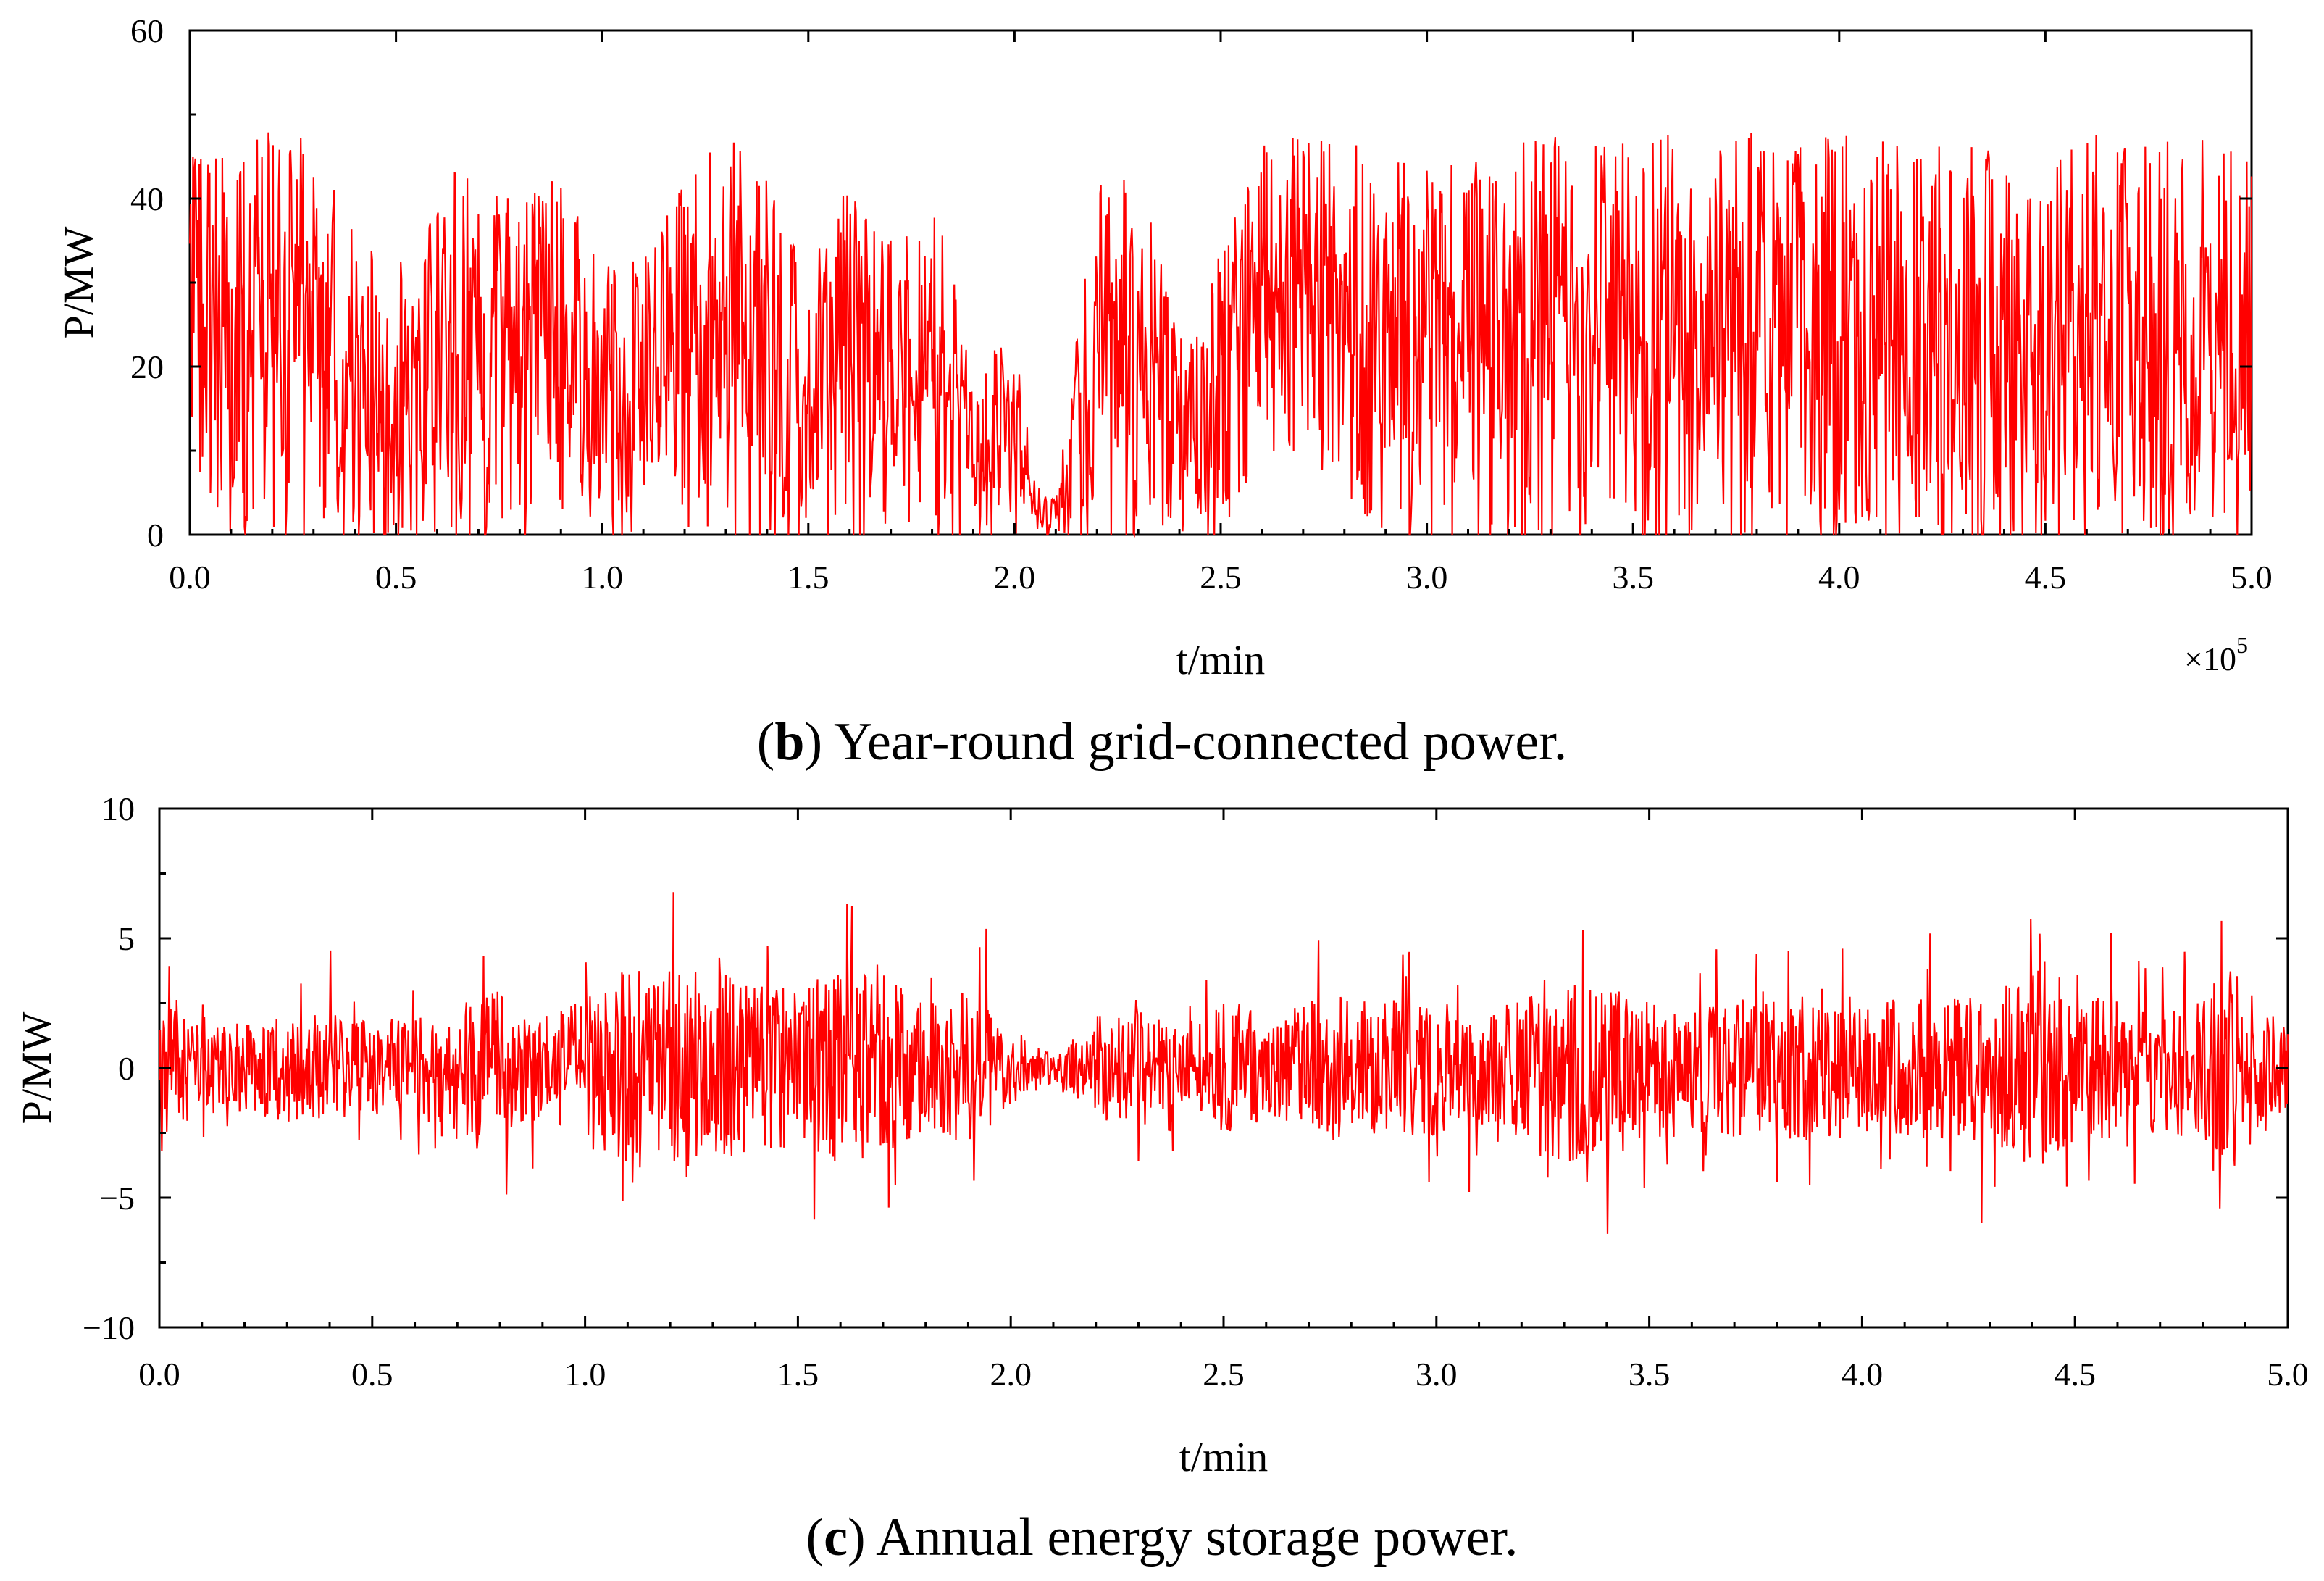 The image size is (2324, 1581). I want to click on chart-c-x-tick-label: 4.0, so click(1863, 1374).